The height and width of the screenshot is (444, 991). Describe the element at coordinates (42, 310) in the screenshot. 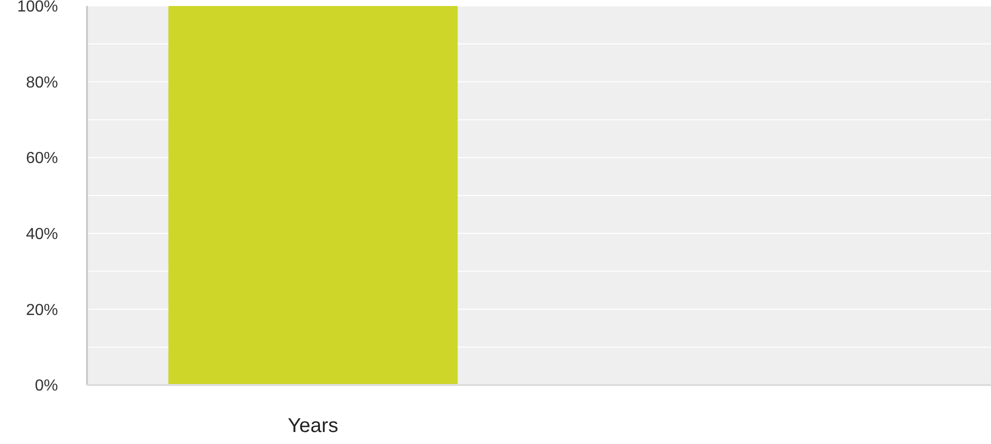

I see `y-tick-label: 20%` at that location.